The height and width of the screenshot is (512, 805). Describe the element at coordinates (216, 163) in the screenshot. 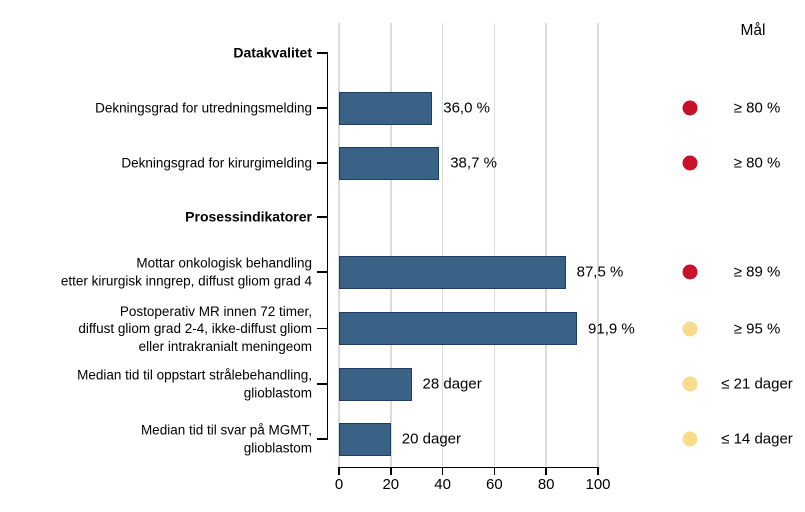

I see `category-label-dekningsgrad-for-kirurgimelding: Dekningsgrad for kirurgimelding` at that location.